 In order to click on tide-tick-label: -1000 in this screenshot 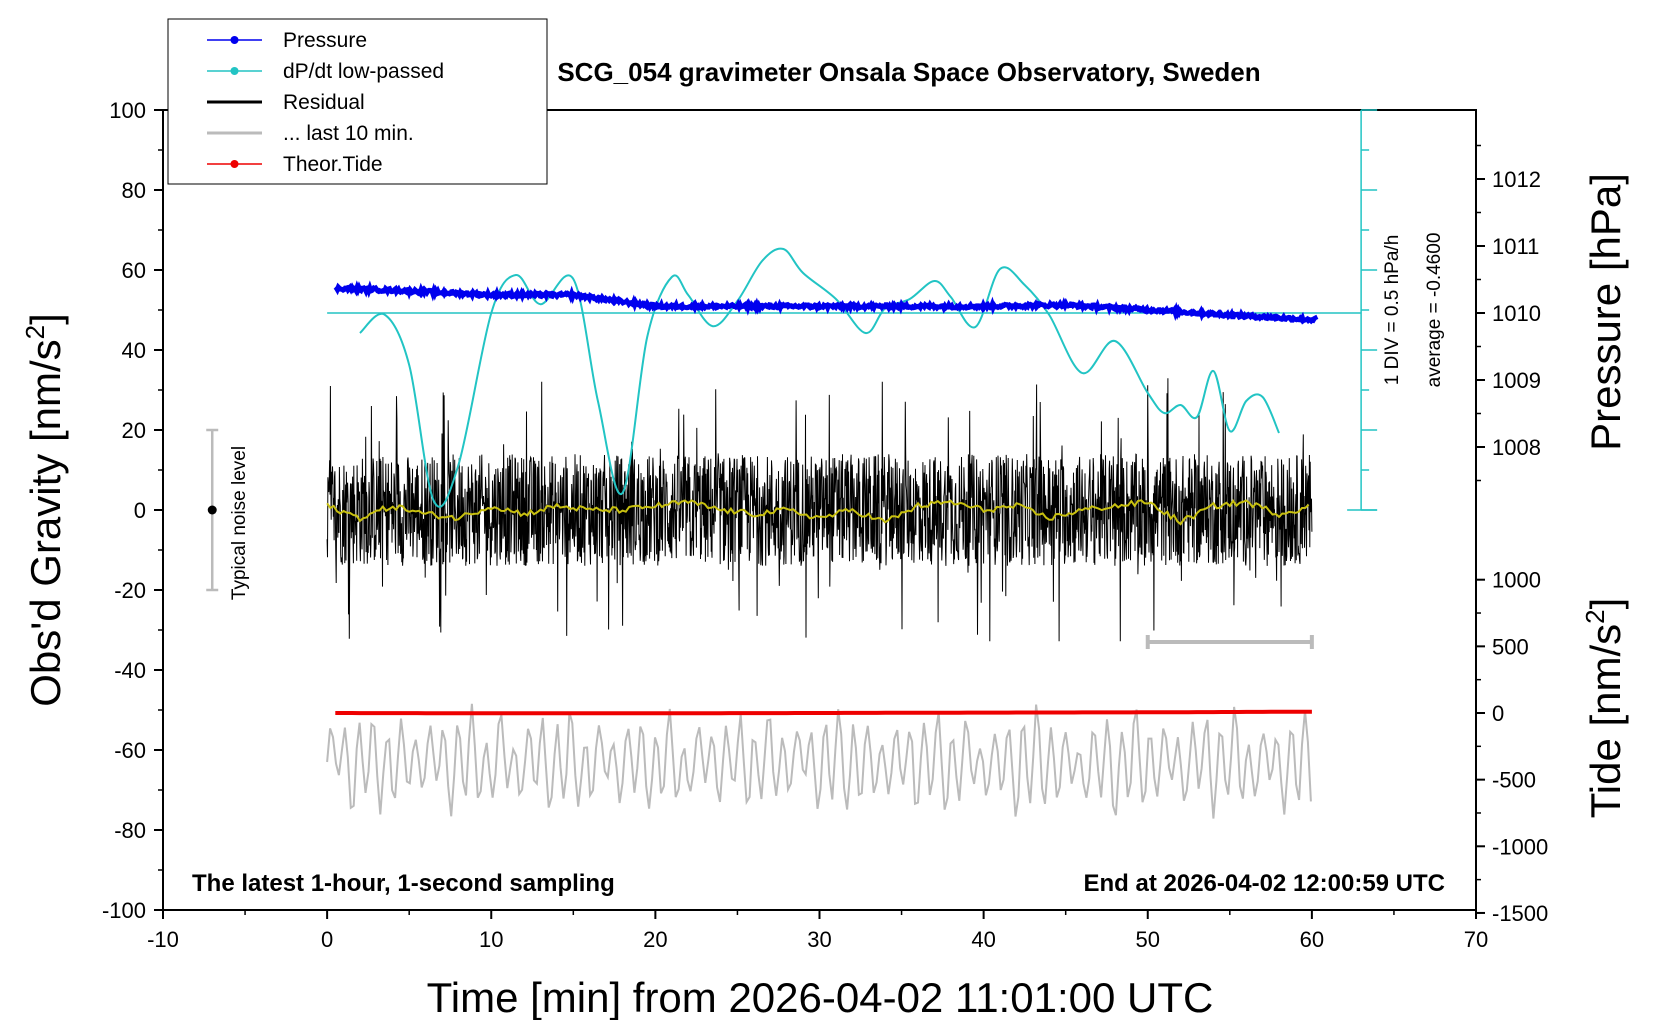, I will do `click(1520, 846)`.